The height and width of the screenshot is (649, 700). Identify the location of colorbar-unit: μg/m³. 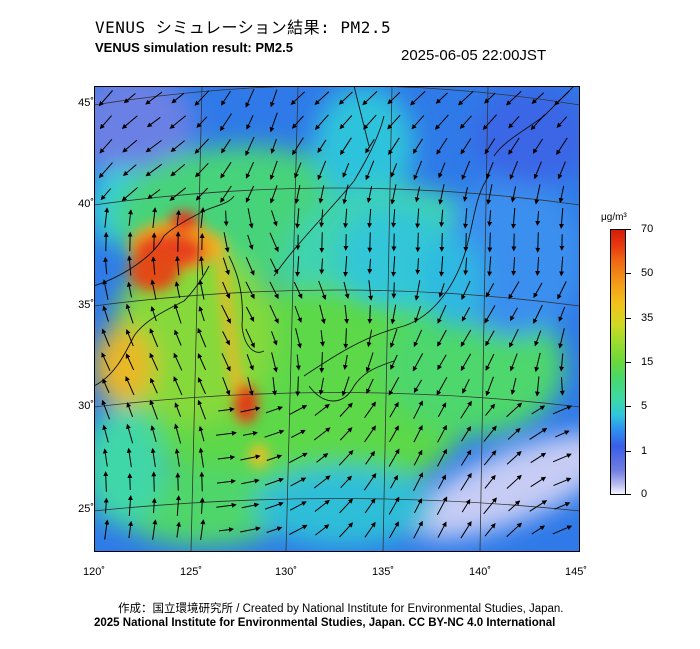
(614, 217).